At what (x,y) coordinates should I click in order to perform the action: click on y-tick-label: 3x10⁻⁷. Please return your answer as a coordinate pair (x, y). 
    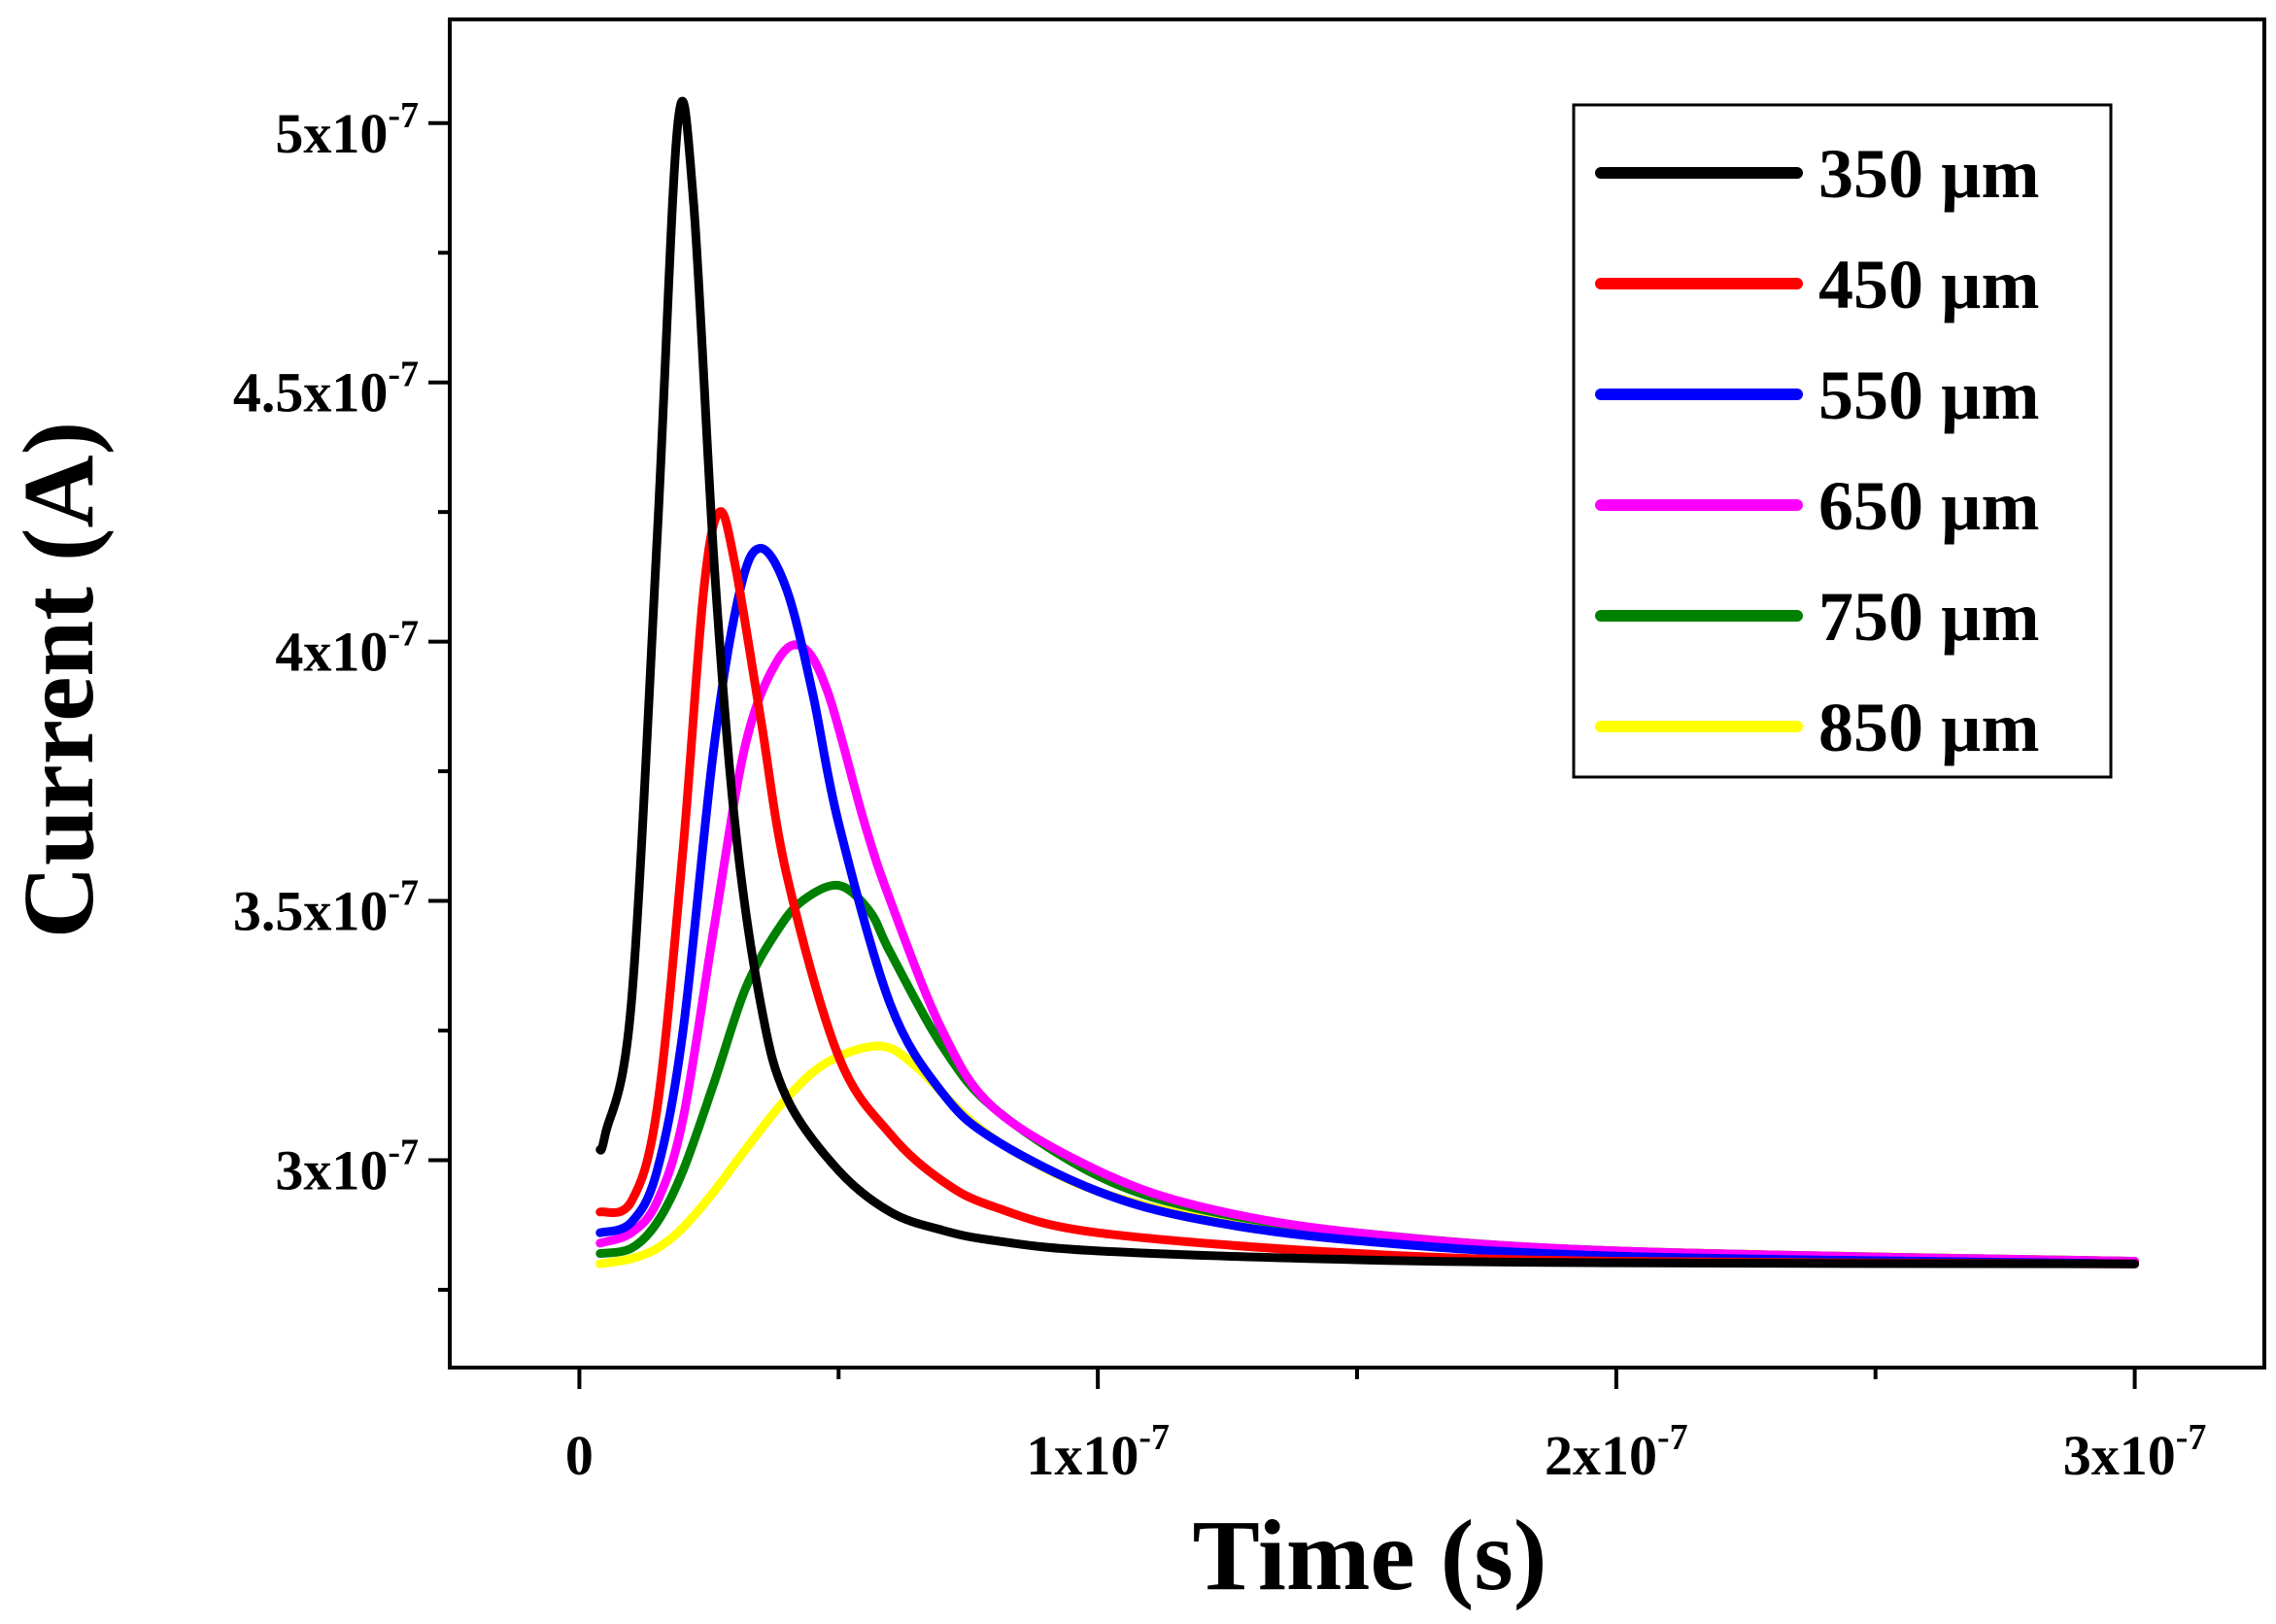
    Looking at the image, I should click on (347, 1166).